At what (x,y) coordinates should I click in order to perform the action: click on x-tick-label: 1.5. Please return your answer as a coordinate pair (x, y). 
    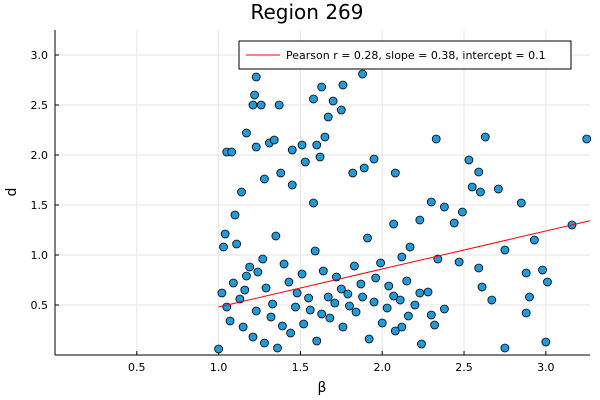
    Looking at the image, I should click on (301, 367).